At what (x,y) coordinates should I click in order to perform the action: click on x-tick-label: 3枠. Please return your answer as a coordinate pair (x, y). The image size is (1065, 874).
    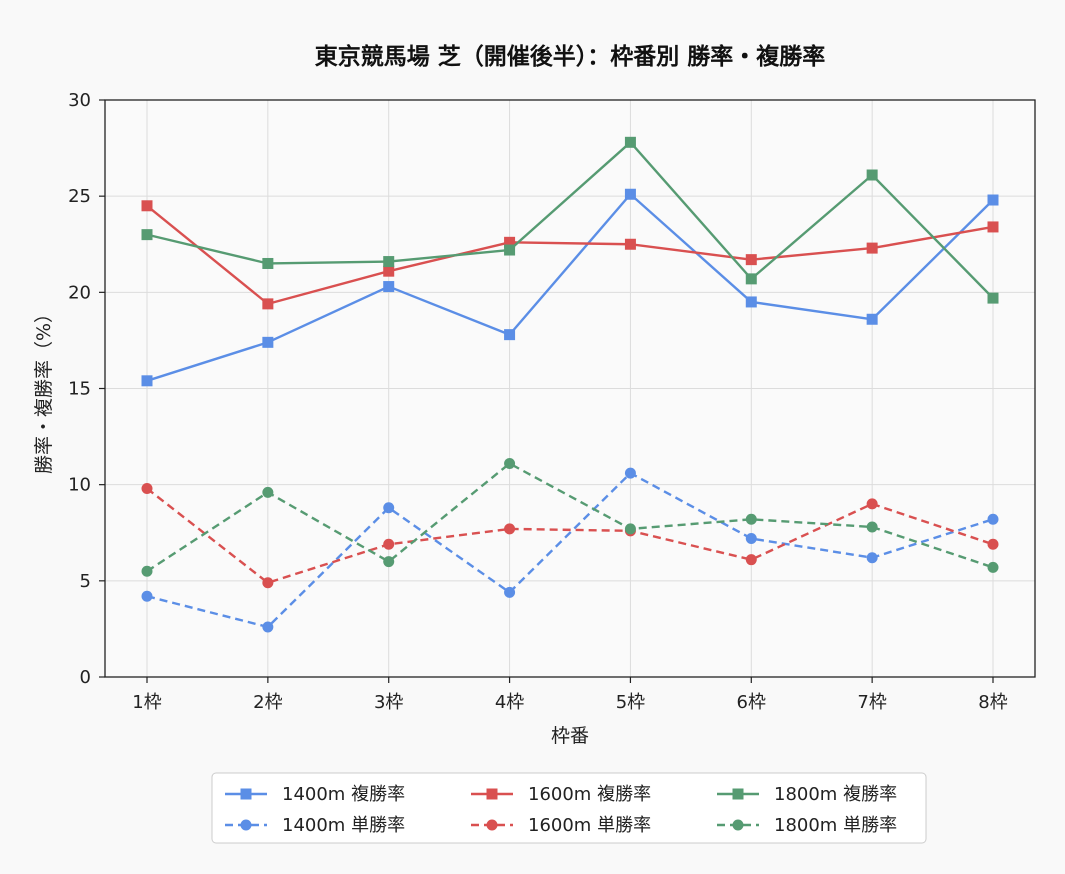
    Looking at the image, I should click on (388, 702).